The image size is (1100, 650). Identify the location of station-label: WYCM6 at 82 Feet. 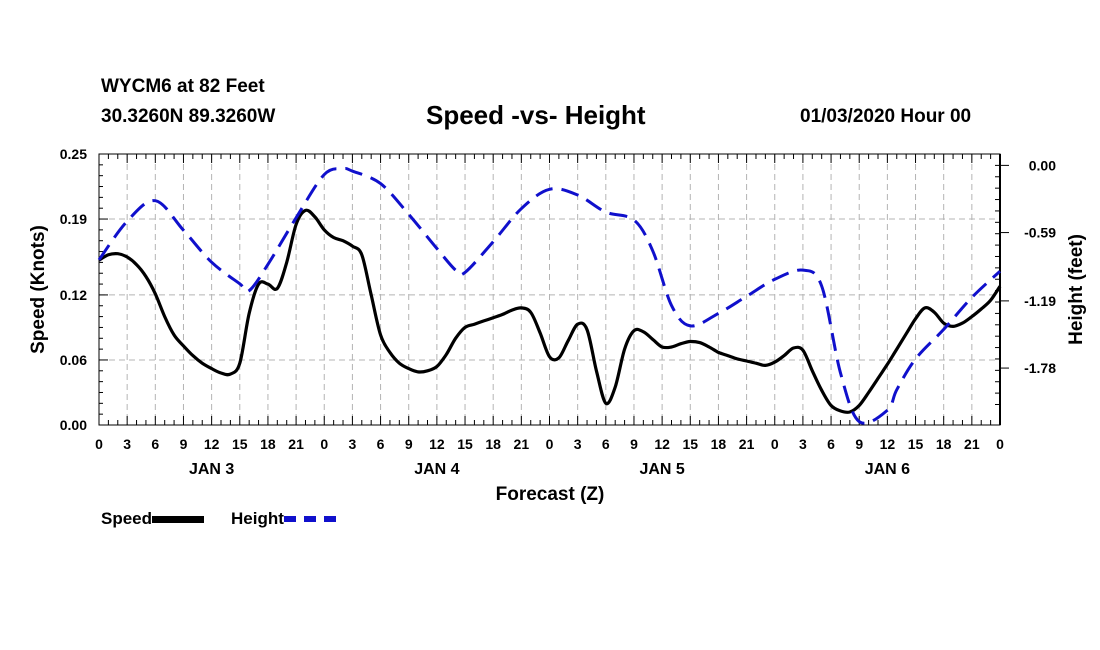
(183, 86).